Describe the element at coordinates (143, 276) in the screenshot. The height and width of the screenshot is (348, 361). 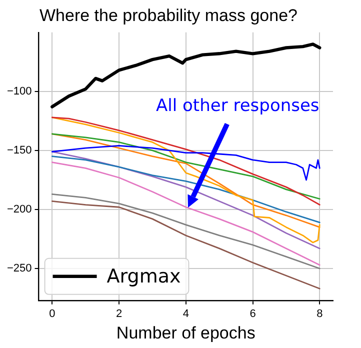
I see `legend-label: Argmax` at that location.